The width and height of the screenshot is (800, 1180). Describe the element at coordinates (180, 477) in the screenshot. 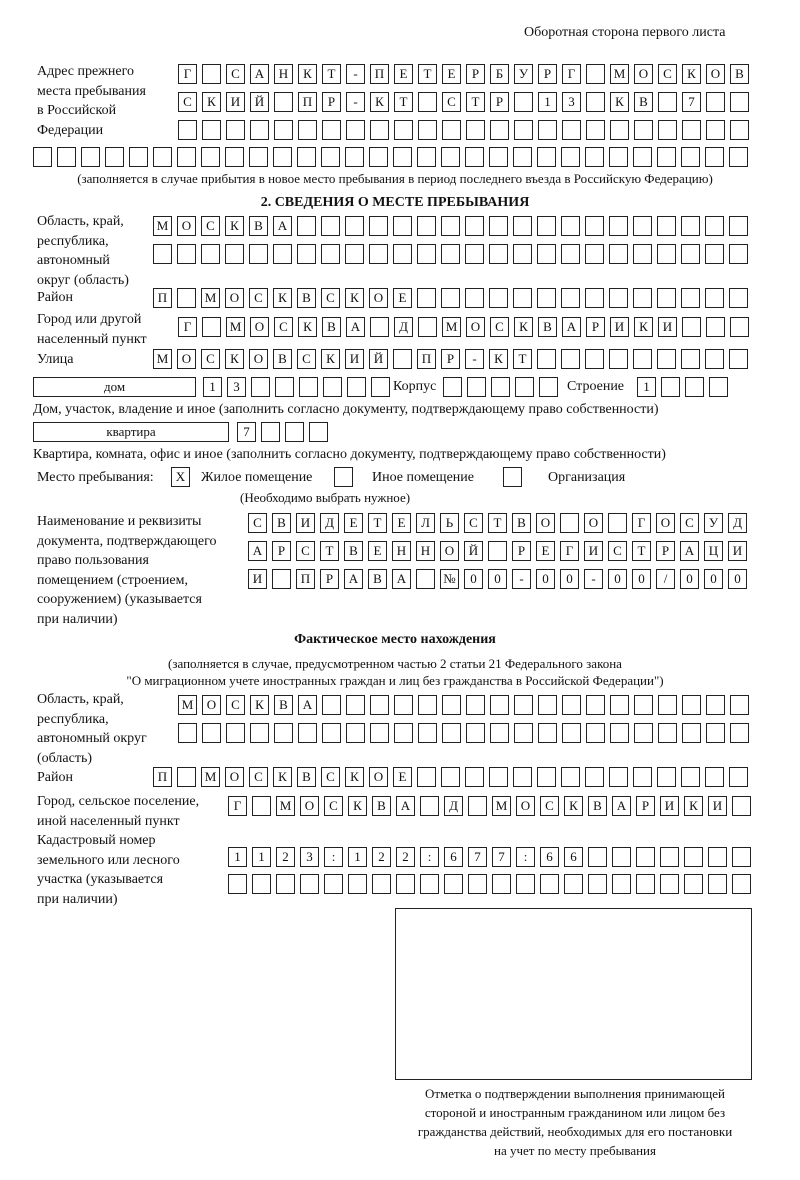

I see `option-residential-checkbox: X` at that location.